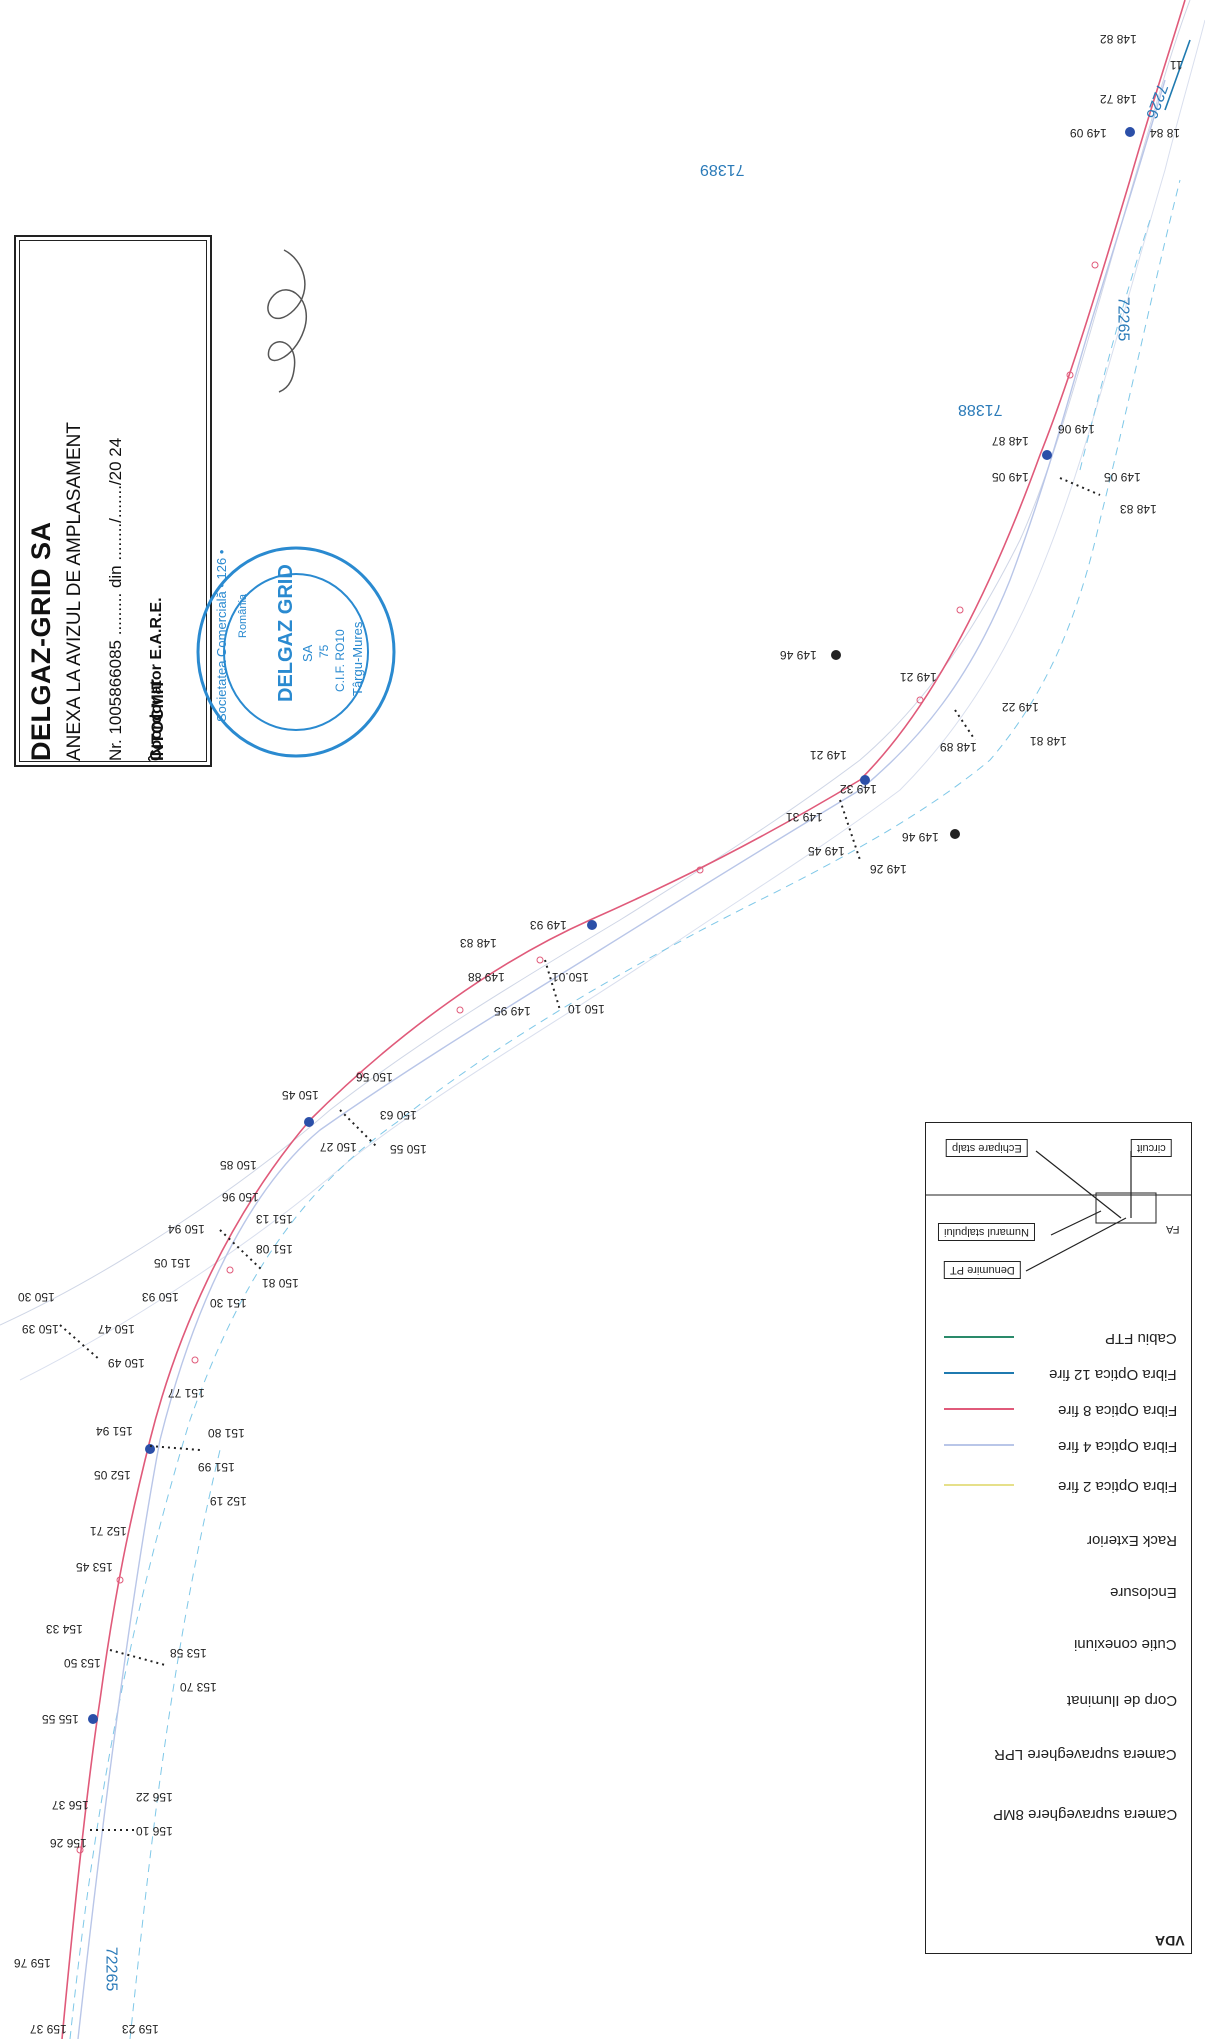 The width and height of the screenshot is (1205, 2039). Describe the element at coordinates (70, 1805) in the screenshot. I see `elevation-label: 156 37` at that location.